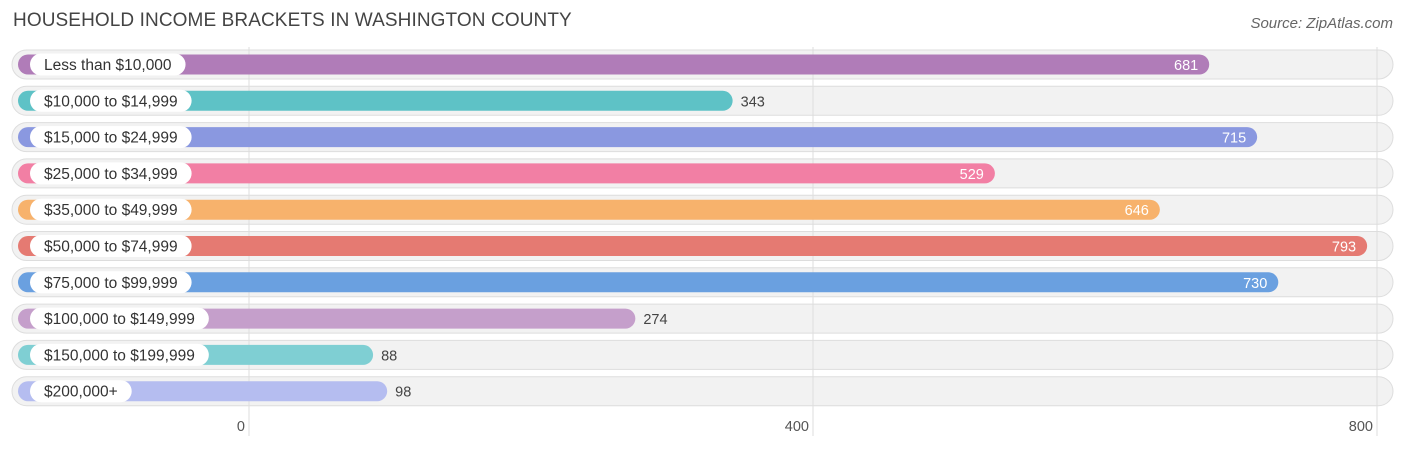 The height and width of the screenshot is (449, 1406). Describe the element at coordinates (389, 356) in the screenshot. I see `value-label: 88` at that location.